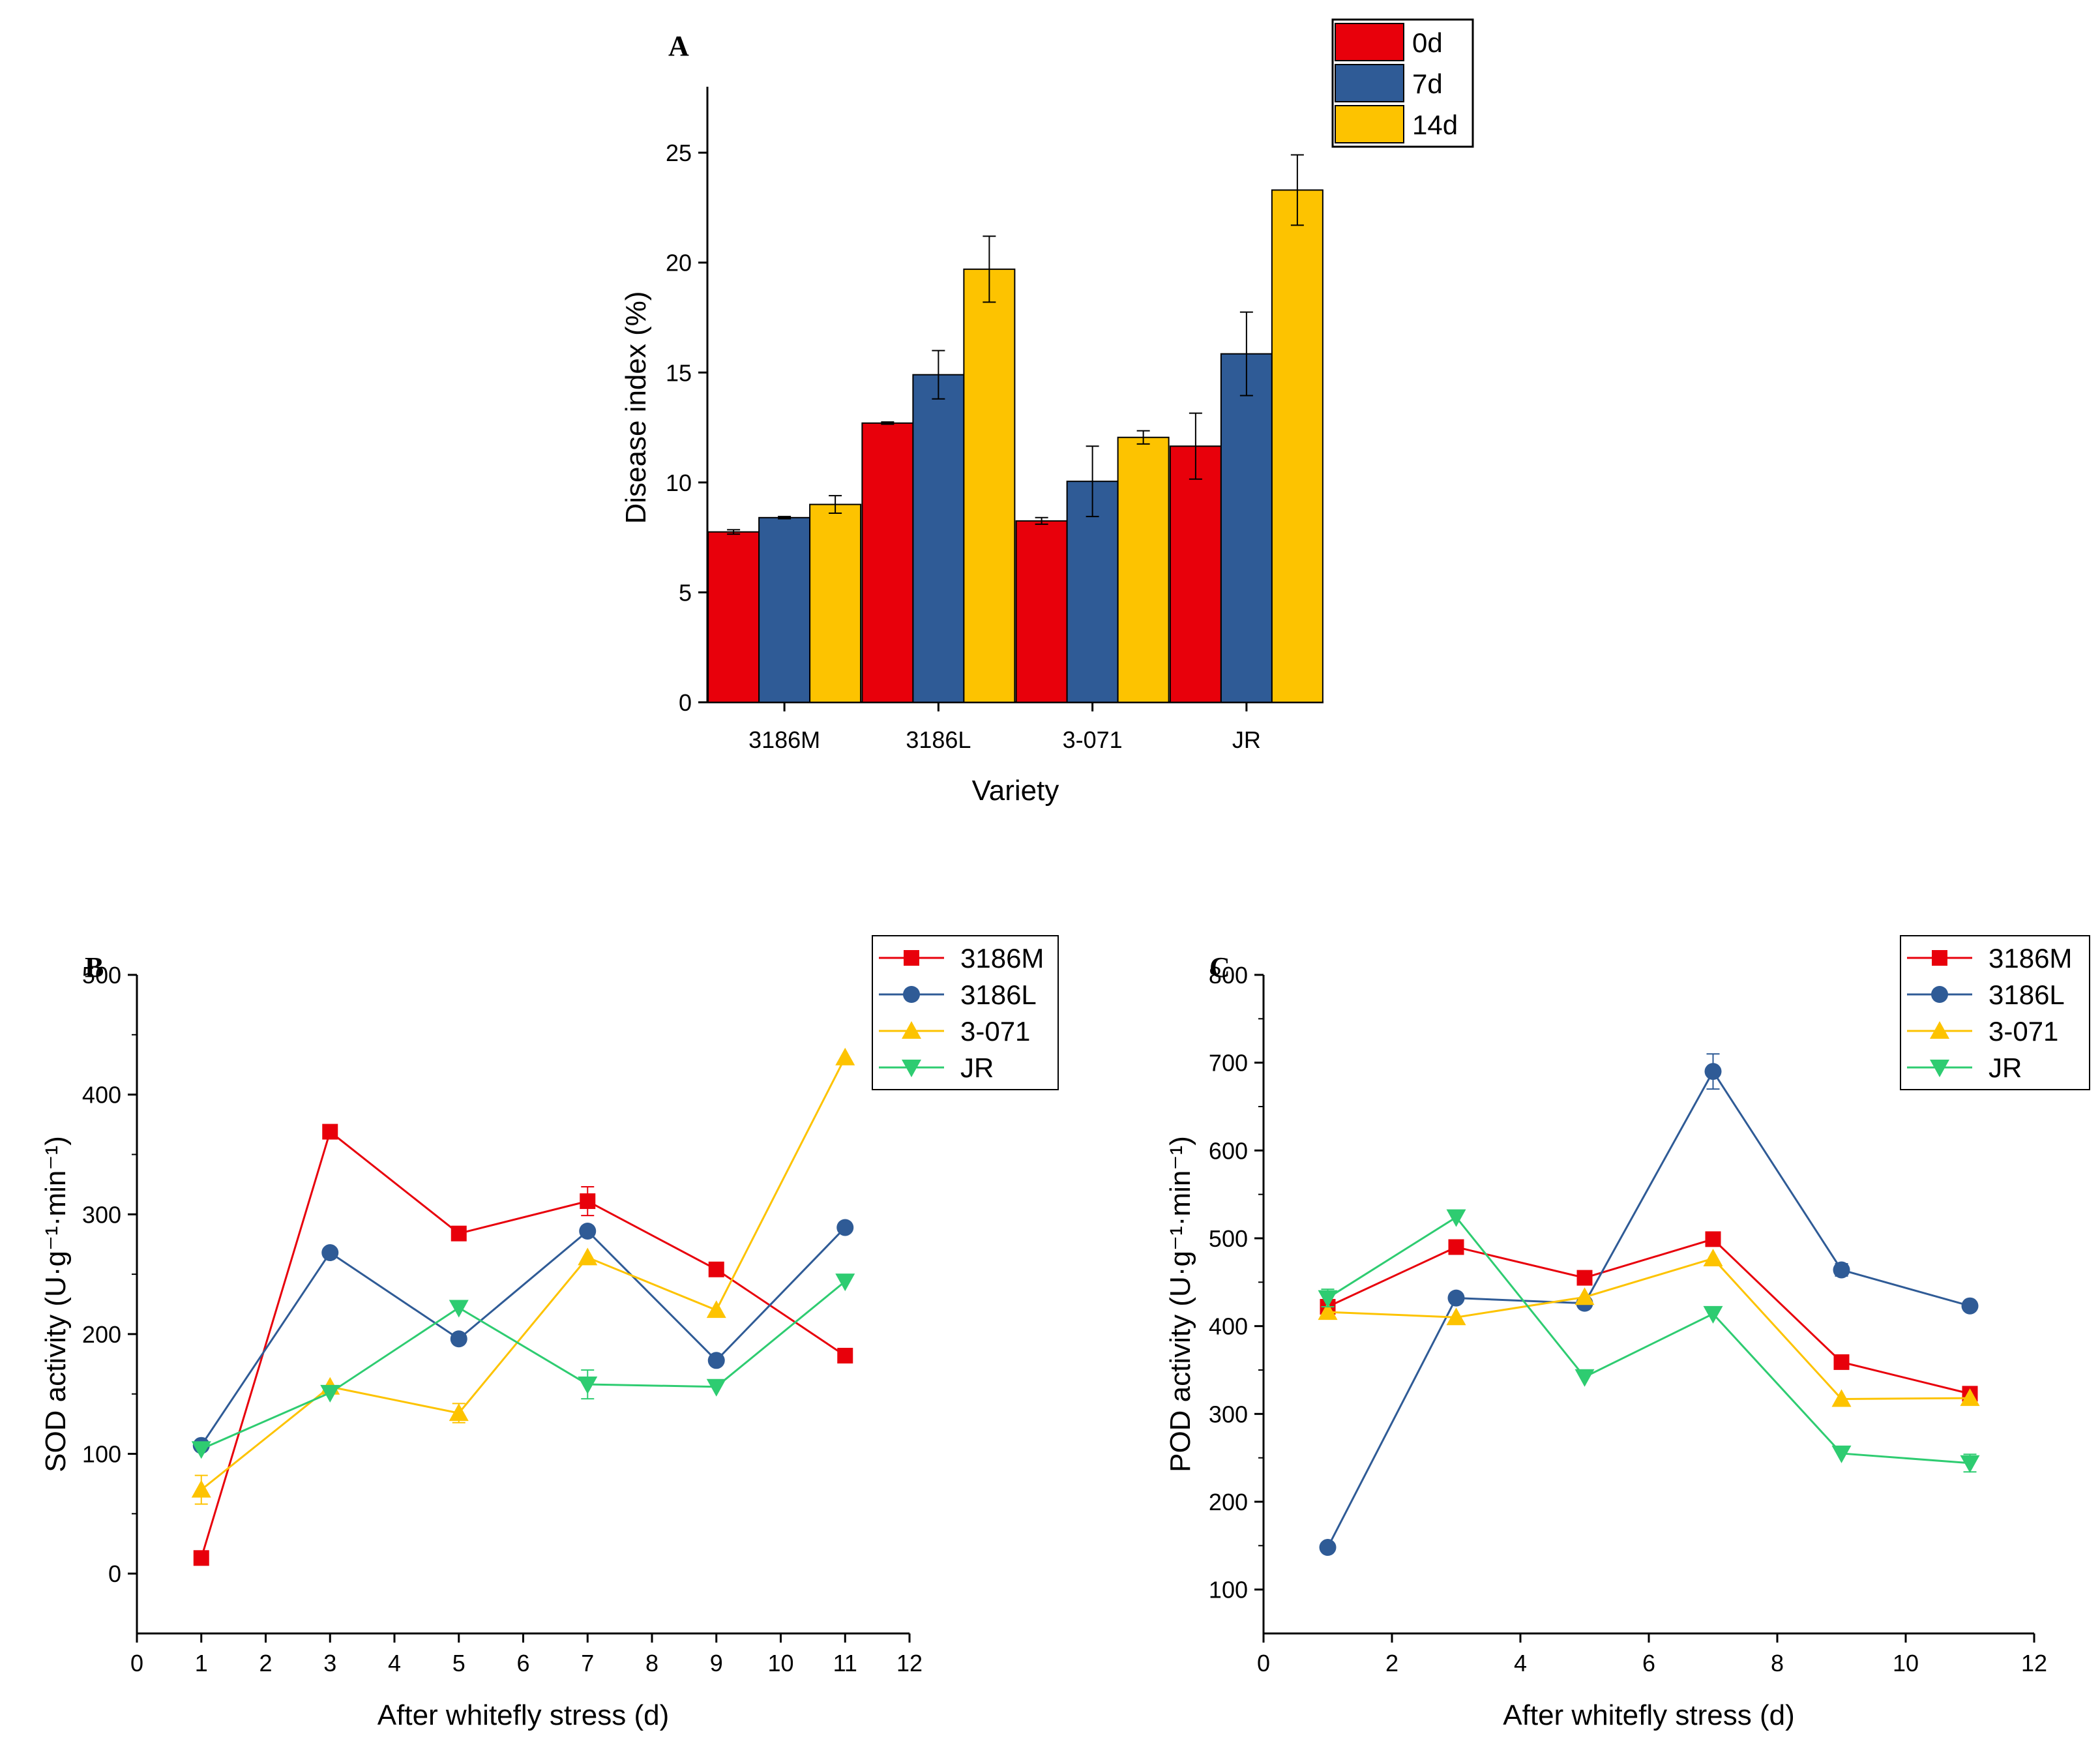 The height and width of the screenshot is (1743, 2100). I want to click on y-tick-label: 600, so click(1228, 1151).